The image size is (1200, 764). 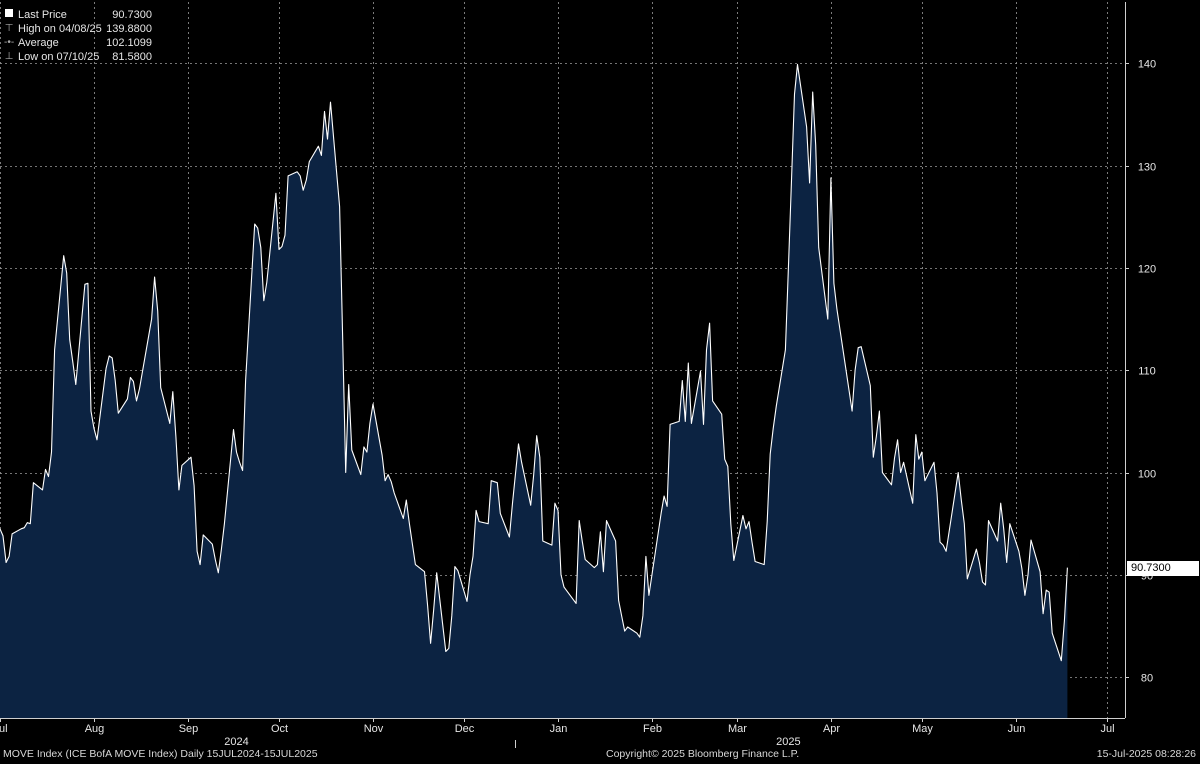 I want to click on x-tick-label: Mar, so click(x=737, y=729).